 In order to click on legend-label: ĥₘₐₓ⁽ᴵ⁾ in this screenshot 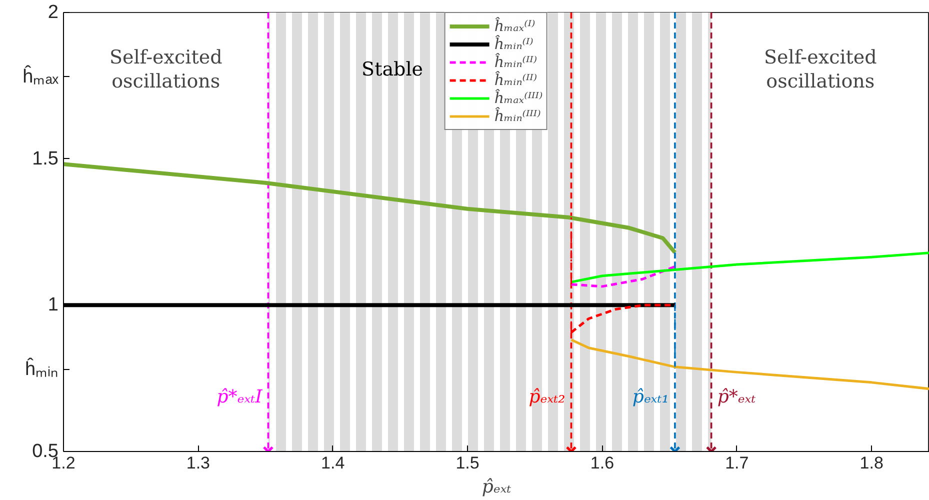, I will do `click(515, 26)`.